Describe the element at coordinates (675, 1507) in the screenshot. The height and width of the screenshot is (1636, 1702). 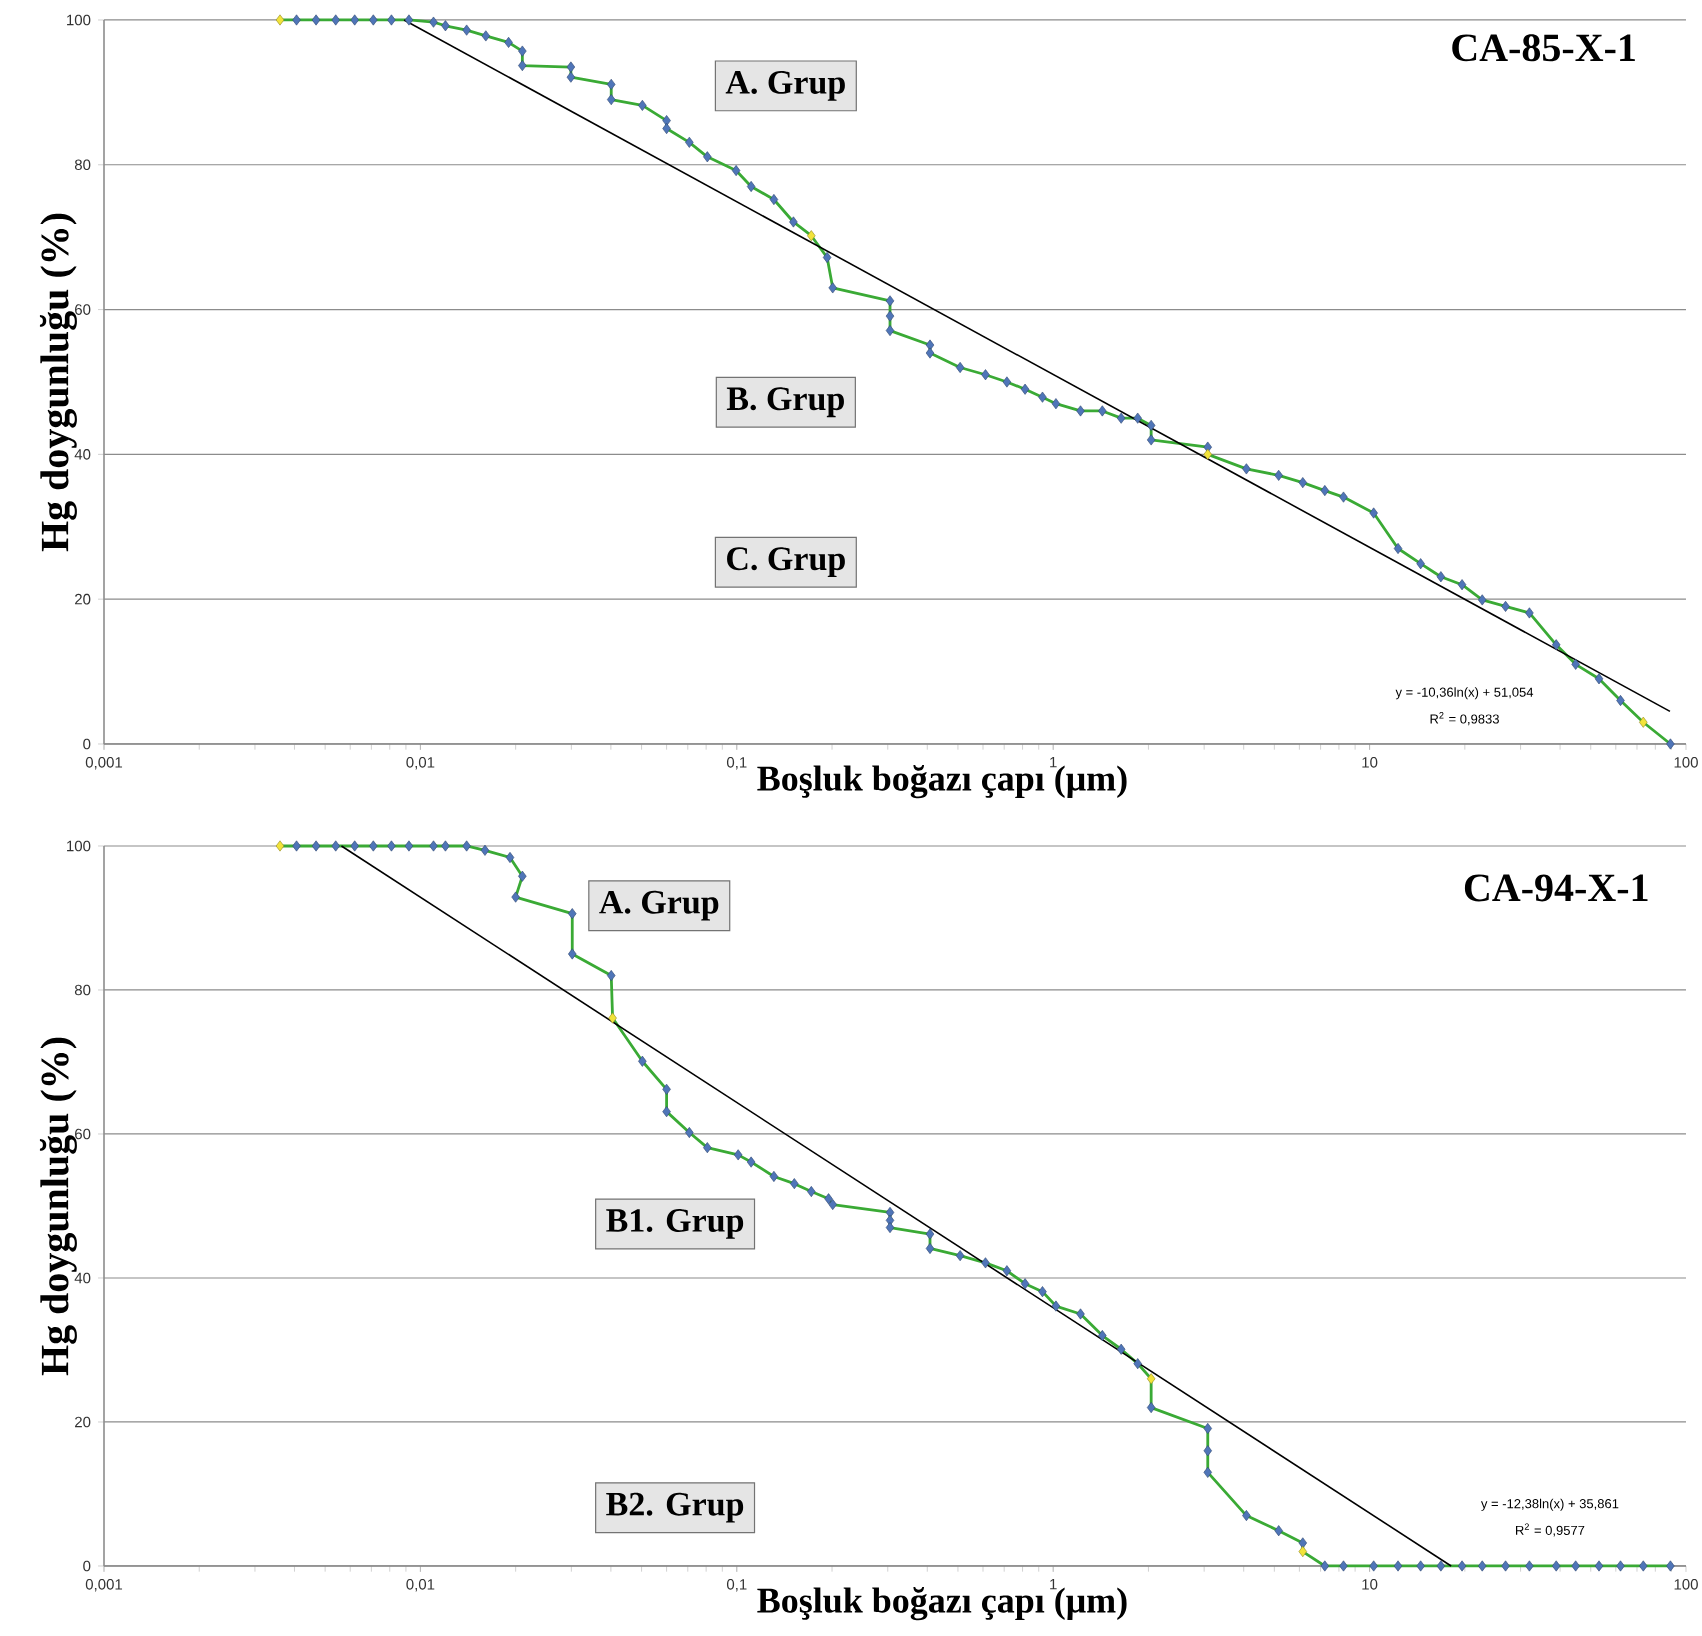
I see `annotation: B2. Grup` at that location.